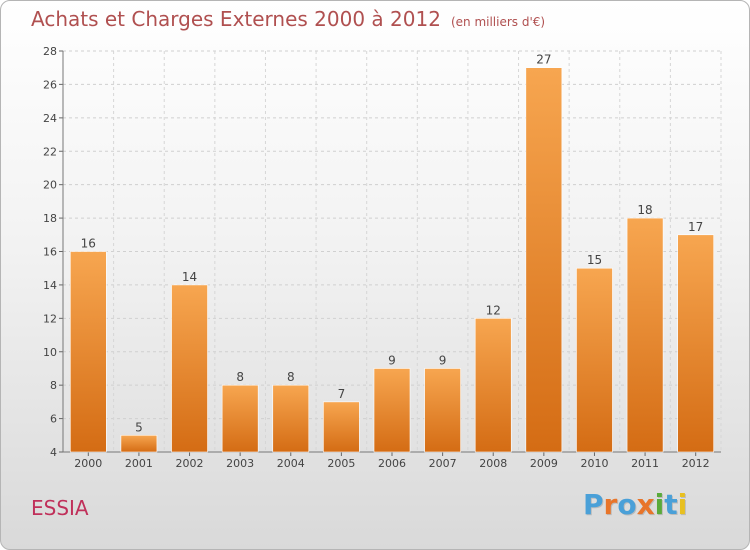 This screenshot has width=750, height=550. What do you see at coordinates (50, 252) in the screenshot?
I see `y-tick-label: 16` at bounding box center [50, 252].